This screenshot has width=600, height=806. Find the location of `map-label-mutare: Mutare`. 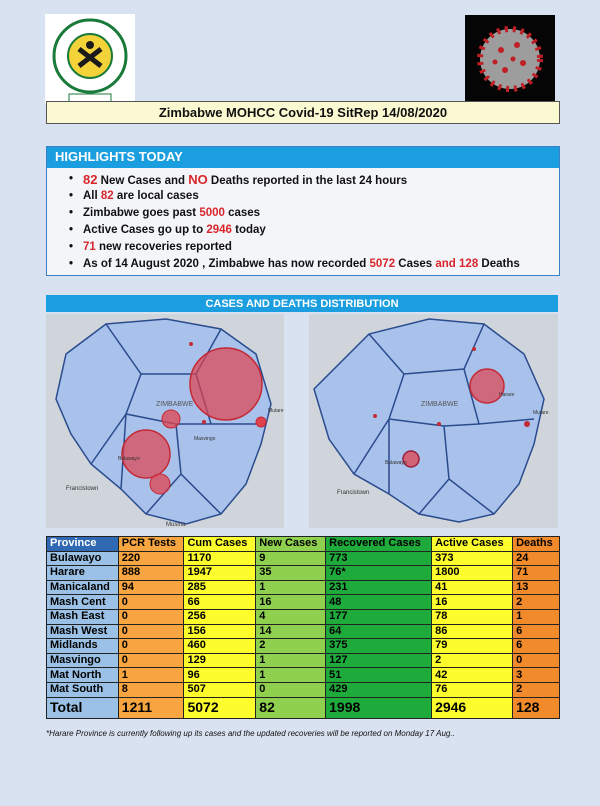

map-label-mutare: Mutare is located at coordinates (276, 411).